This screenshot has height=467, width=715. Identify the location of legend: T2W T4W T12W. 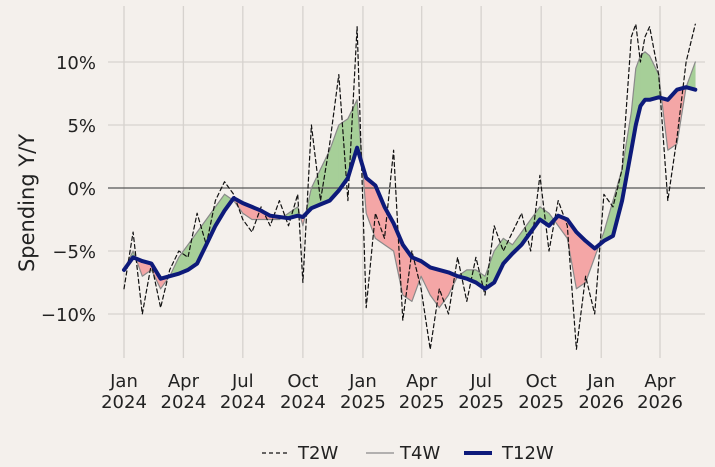
(408, 453).